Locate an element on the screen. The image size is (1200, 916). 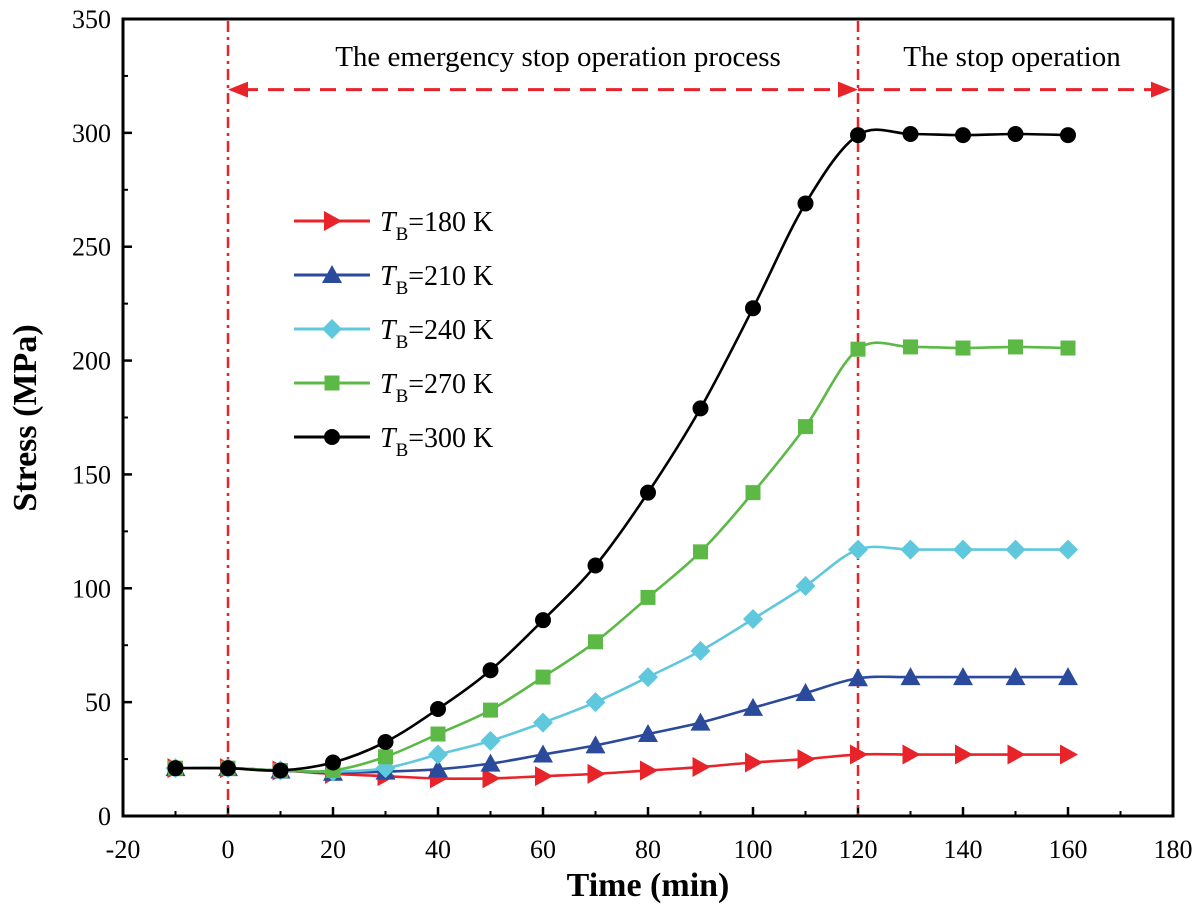
x-axis-title: Time (min) is located at coordinates (648, 885).